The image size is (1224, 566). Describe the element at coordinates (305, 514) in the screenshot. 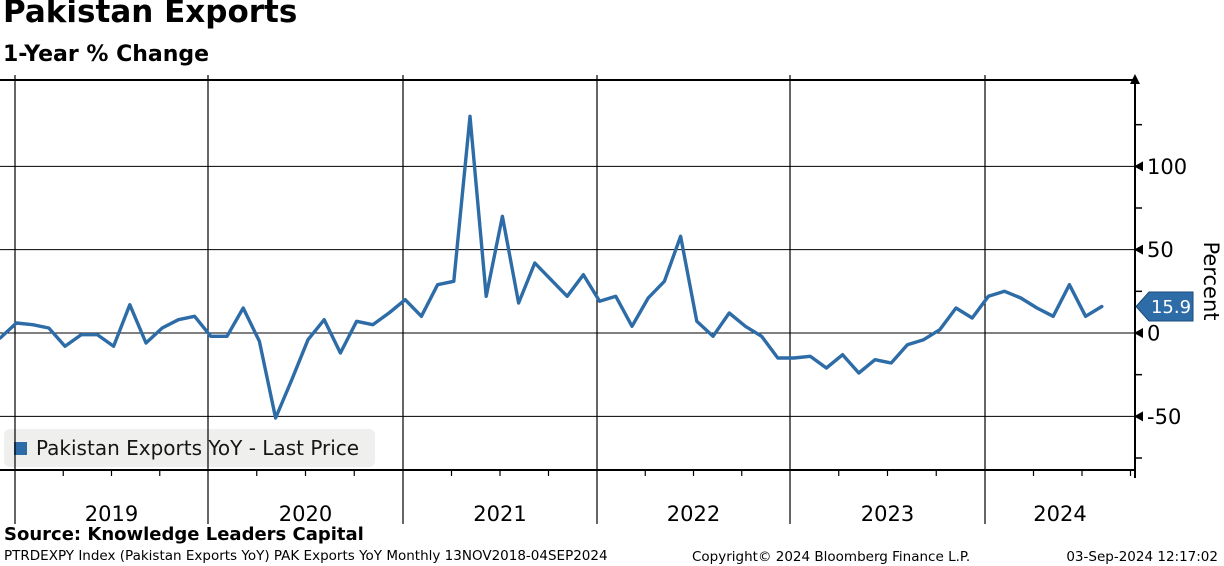

I see `x-year-label: 2020` at that location.